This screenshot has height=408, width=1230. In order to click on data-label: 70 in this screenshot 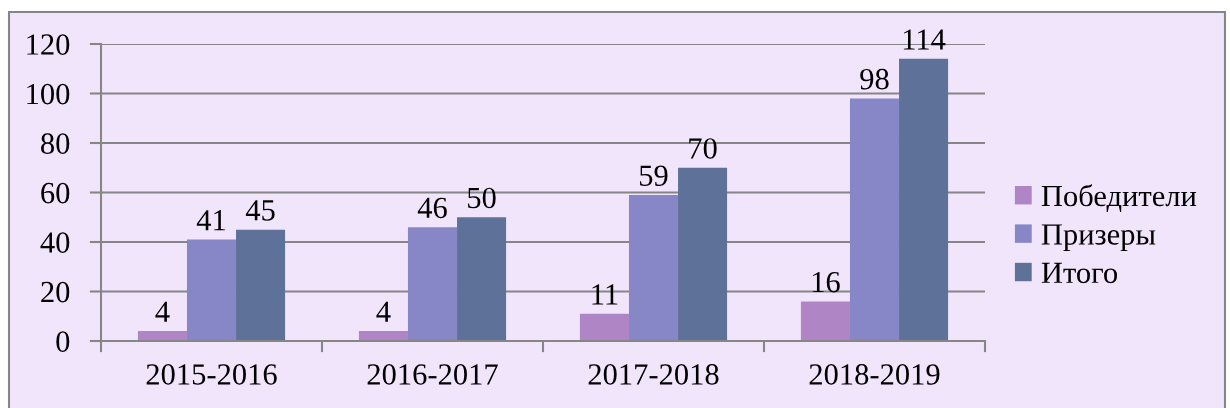, I will do `click(703, 148)`.